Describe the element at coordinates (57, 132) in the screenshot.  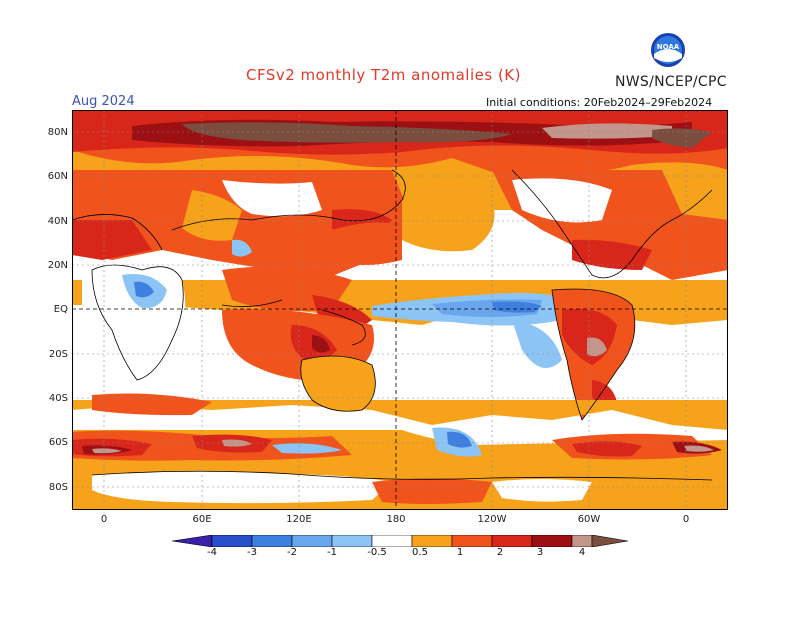
I see `lat-label: 80N` at that location.